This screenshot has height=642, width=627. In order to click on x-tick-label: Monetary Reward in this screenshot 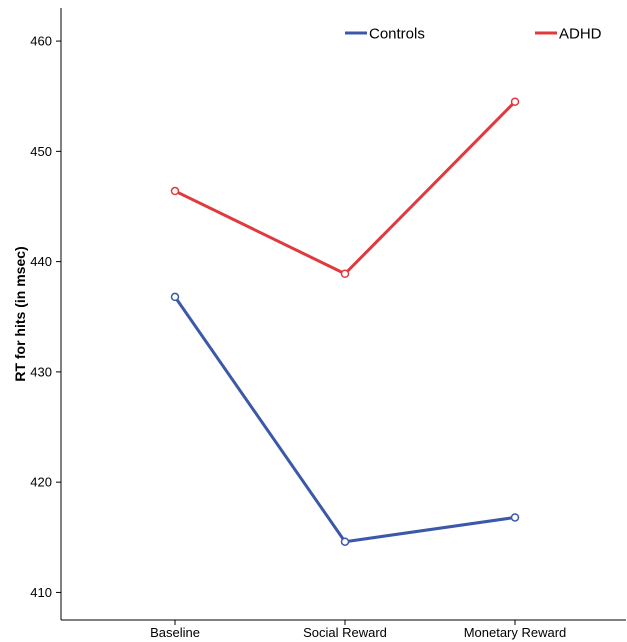, I will do `click(515, 632)`.